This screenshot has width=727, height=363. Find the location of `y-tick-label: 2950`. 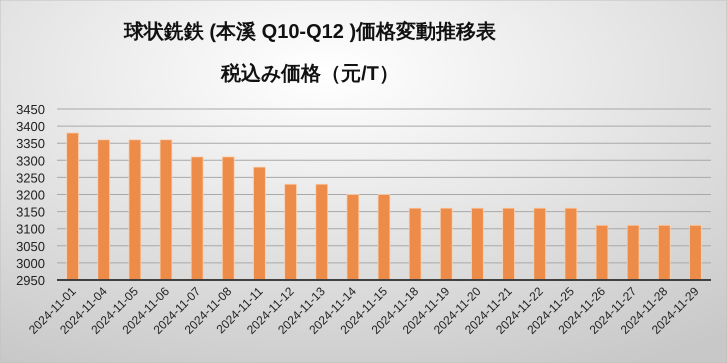

y-tick-label: 2950 is located at coordinates (30, 280).